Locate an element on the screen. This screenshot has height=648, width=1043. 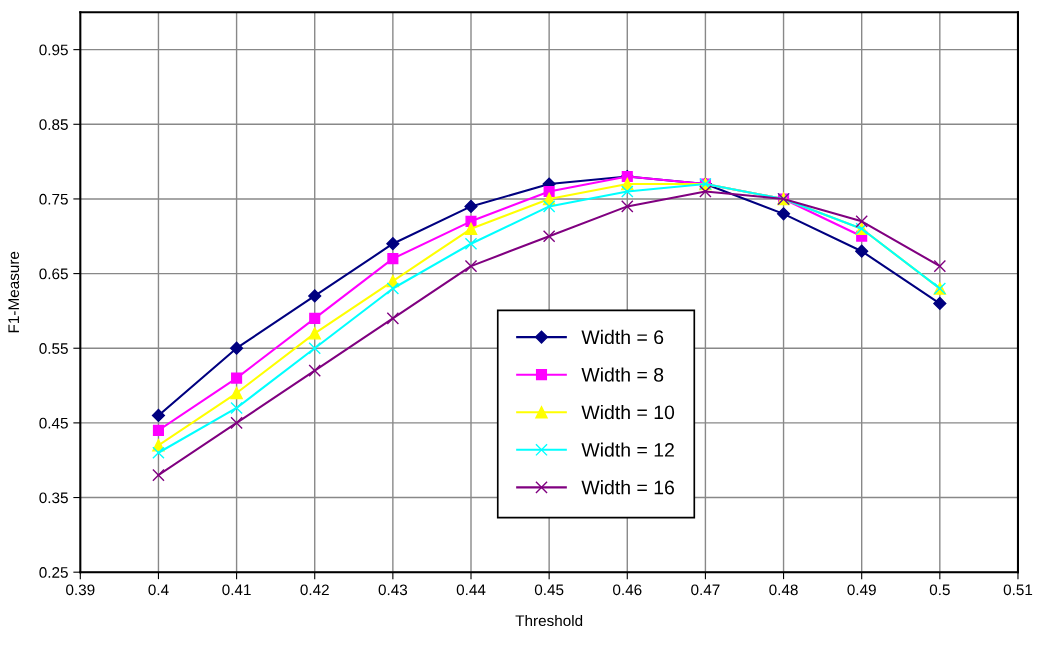
y-tick-label: 0.35 is located at coordinates (53, 498).